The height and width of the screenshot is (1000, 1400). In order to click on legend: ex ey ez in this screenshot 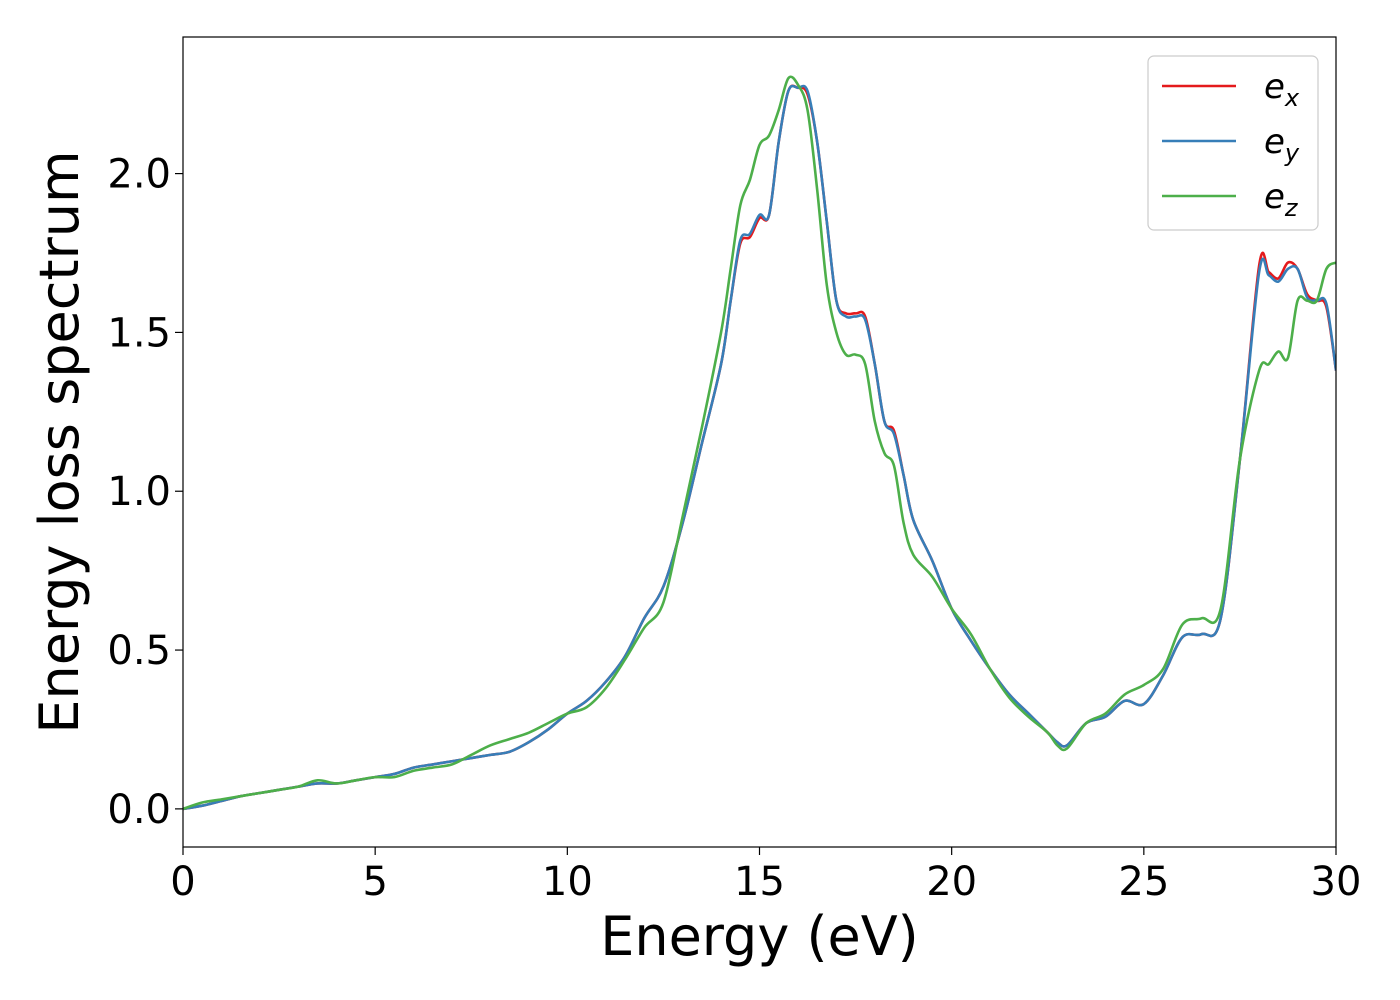, I will do `click(1233, 143)`.